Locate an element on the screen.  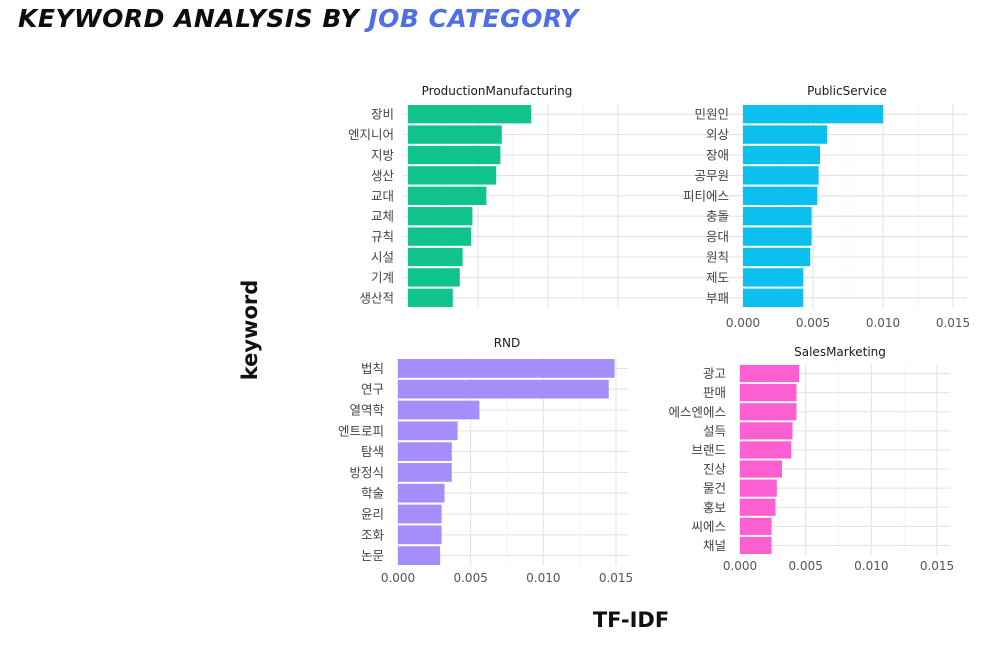
category-label-productionmanufacturing: 엔지니어 is located at coordinates (371, 134).